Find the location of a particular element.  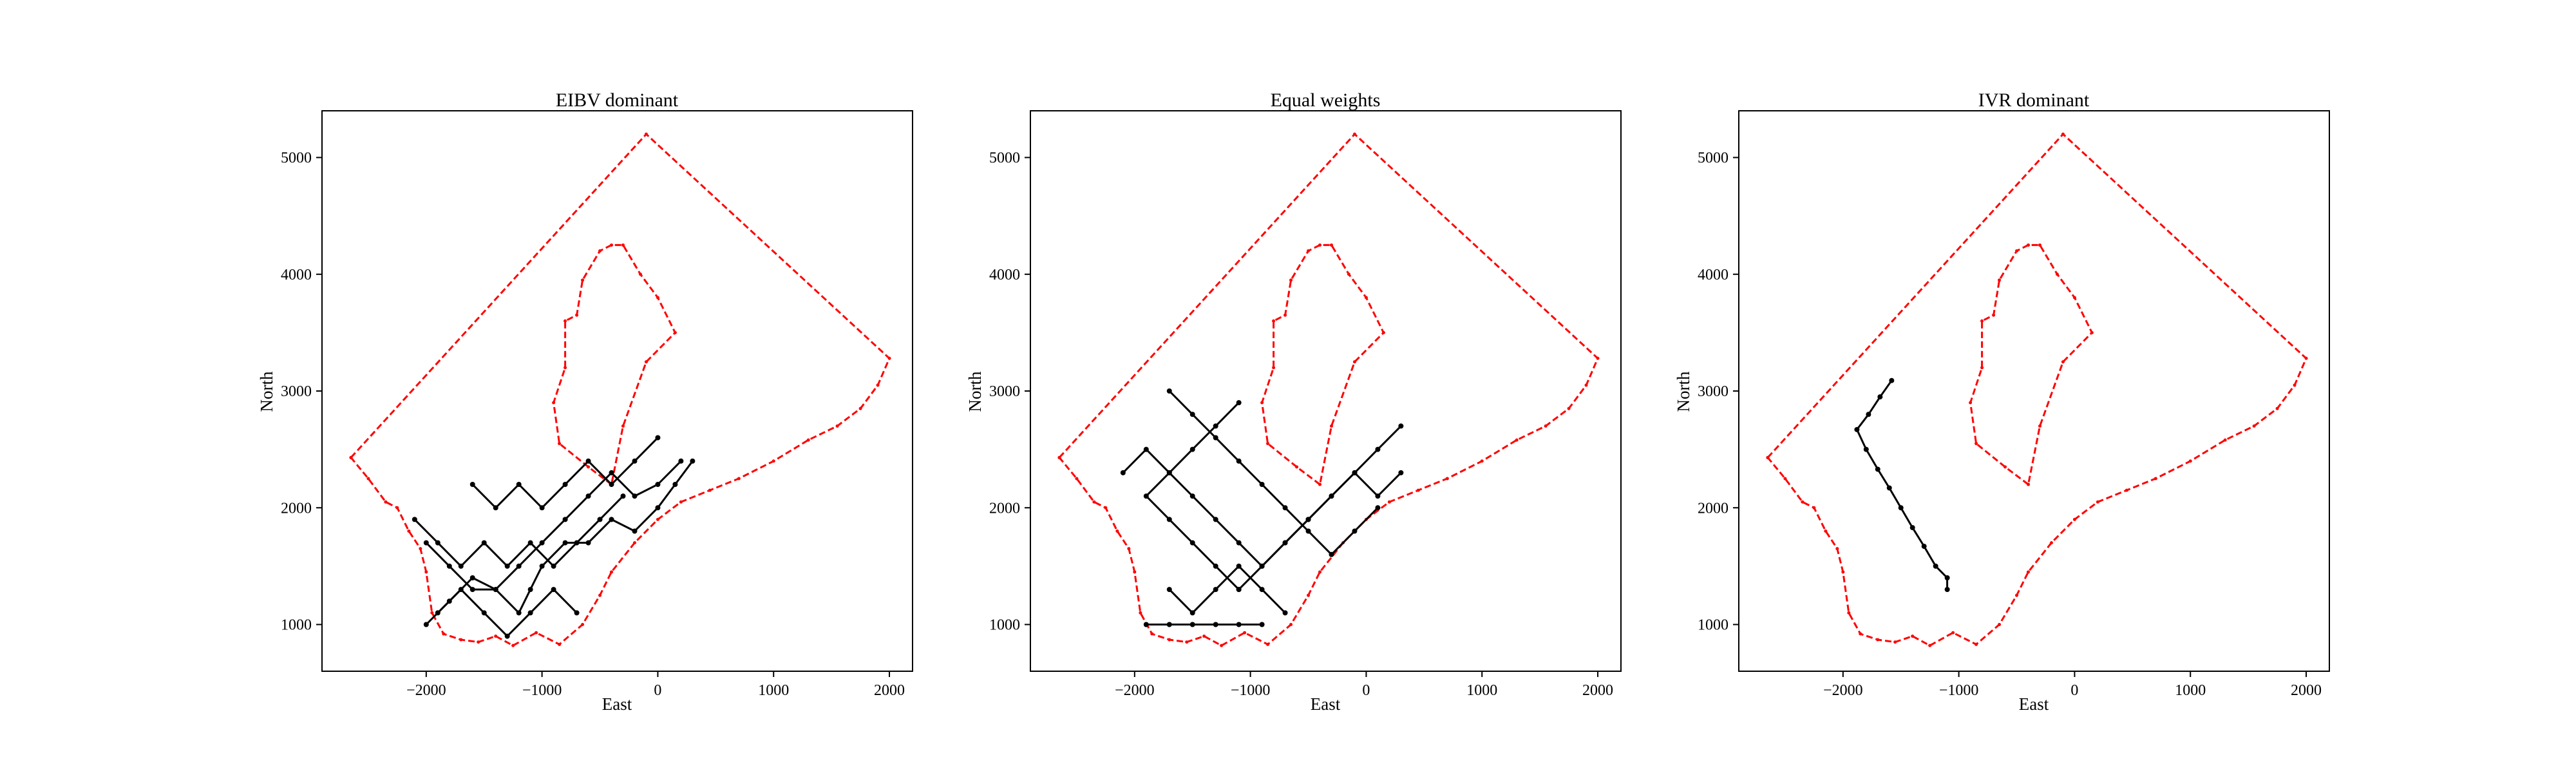

y-tick-label: 1000 is located at coordinates (296, 625).